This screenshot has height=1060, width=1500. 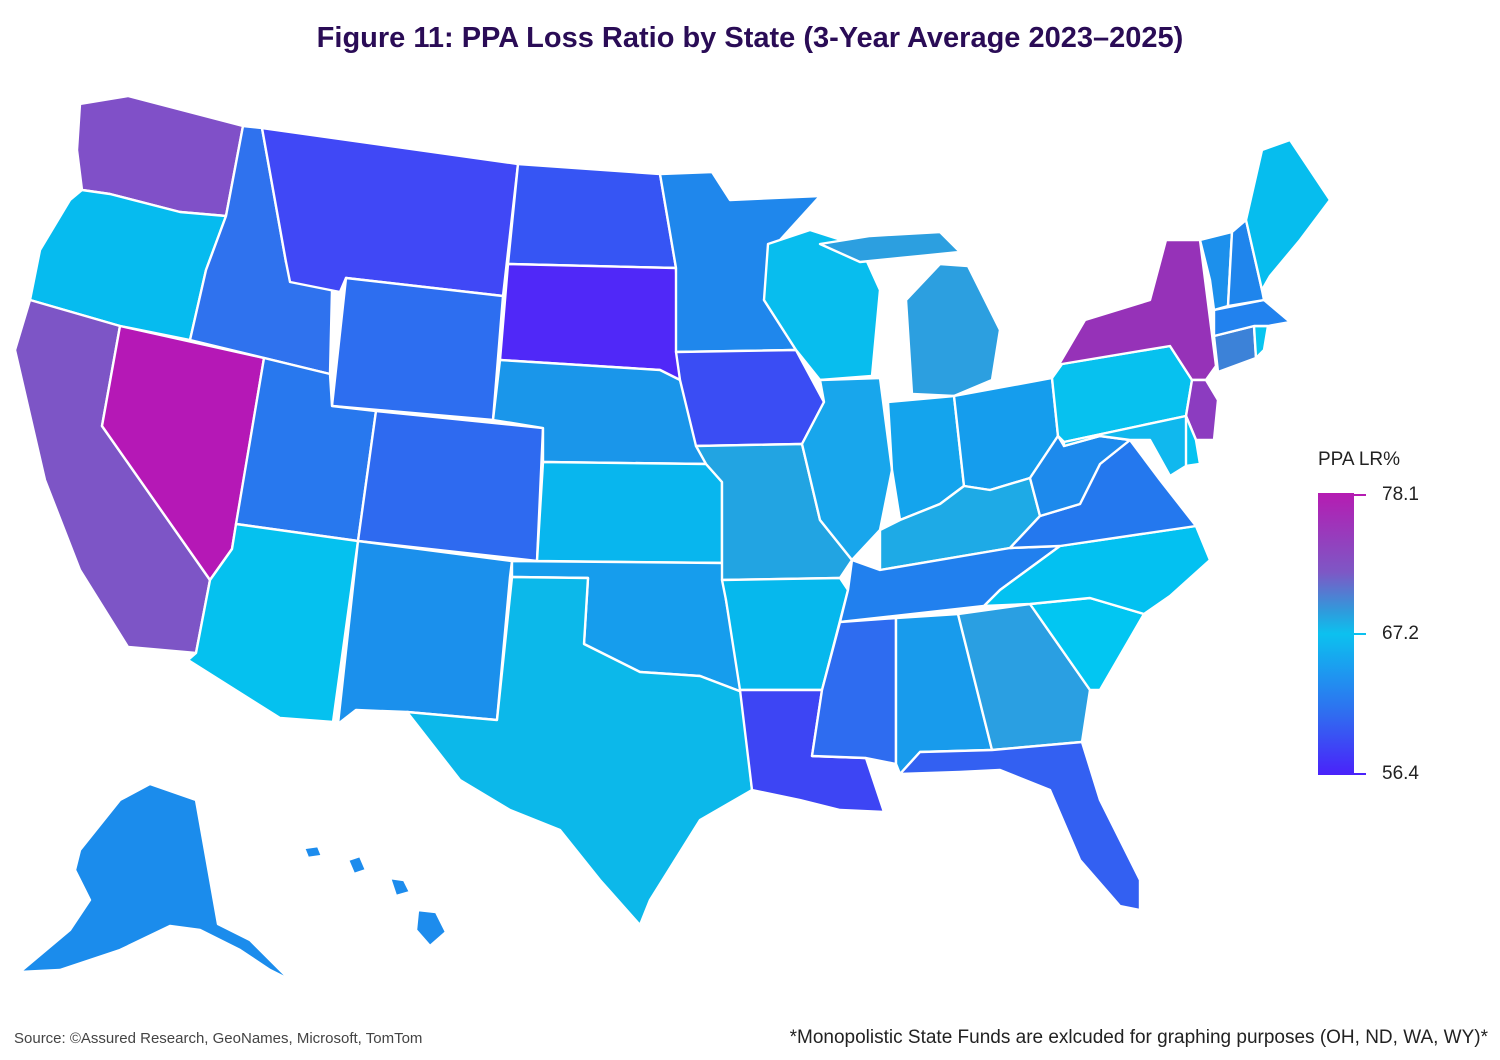 I want to click on state-mt, so click(x=390, y=212).